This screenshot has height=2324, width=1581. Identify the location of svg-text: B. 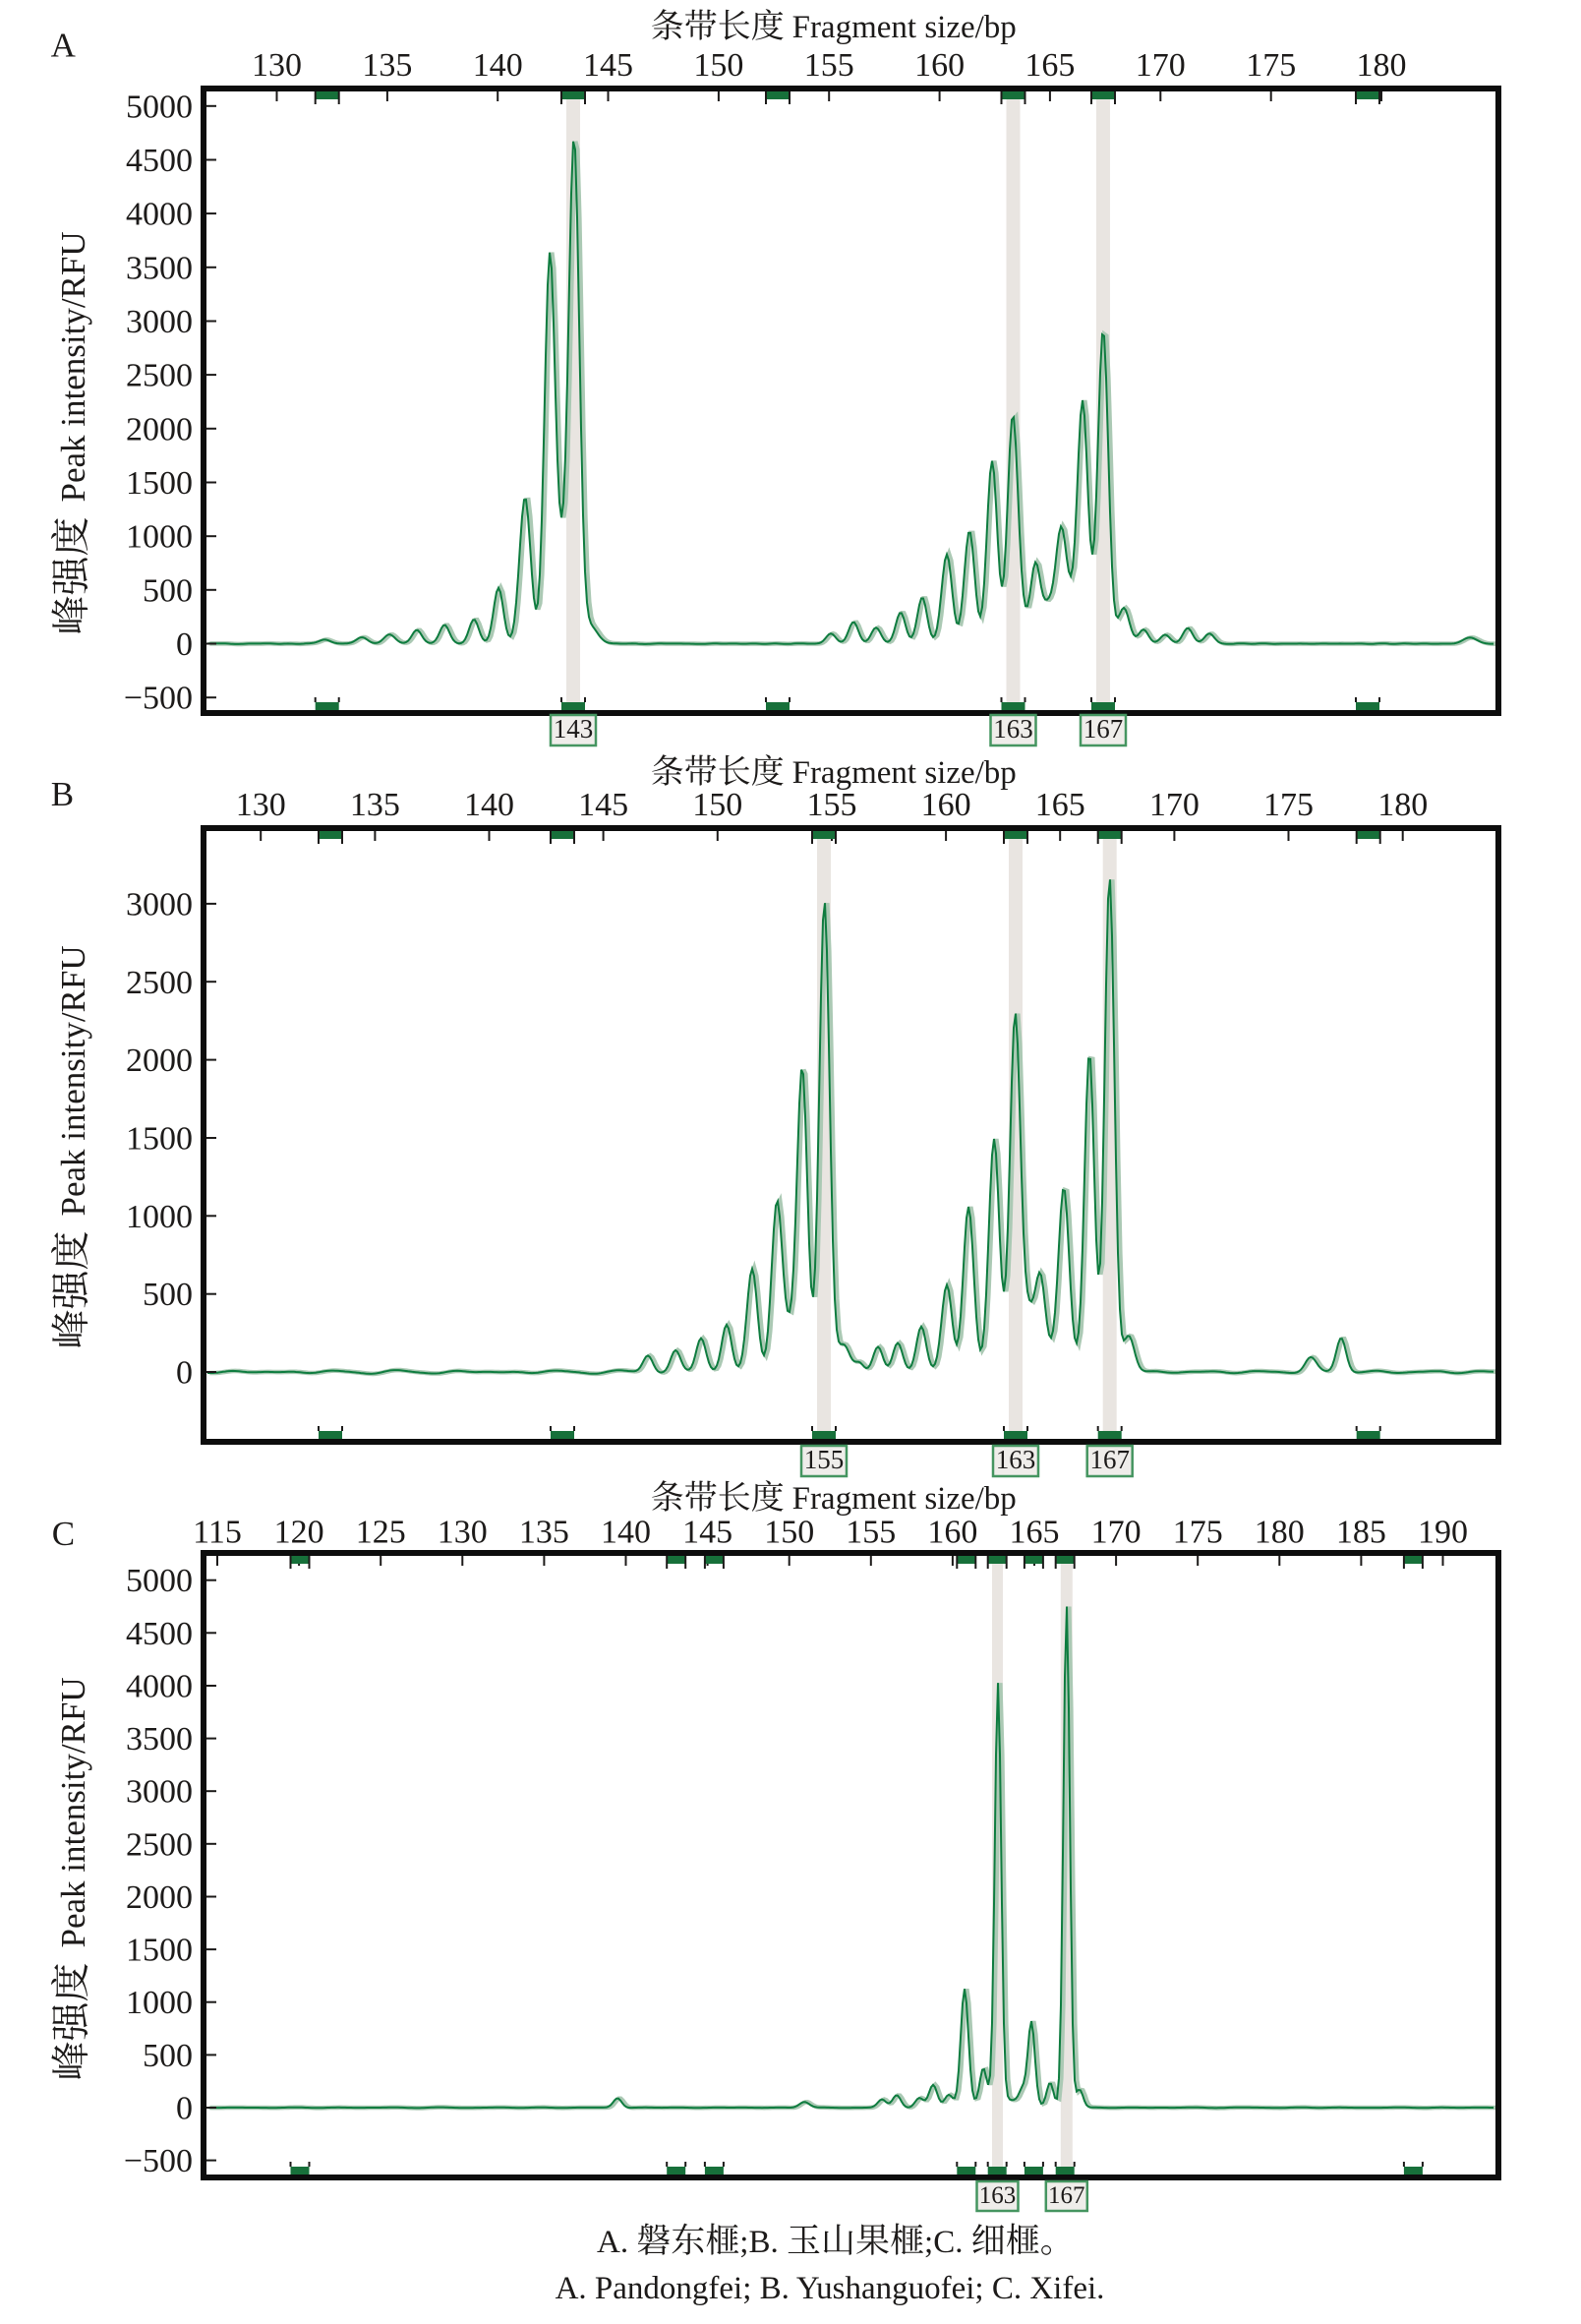
(63, 794).